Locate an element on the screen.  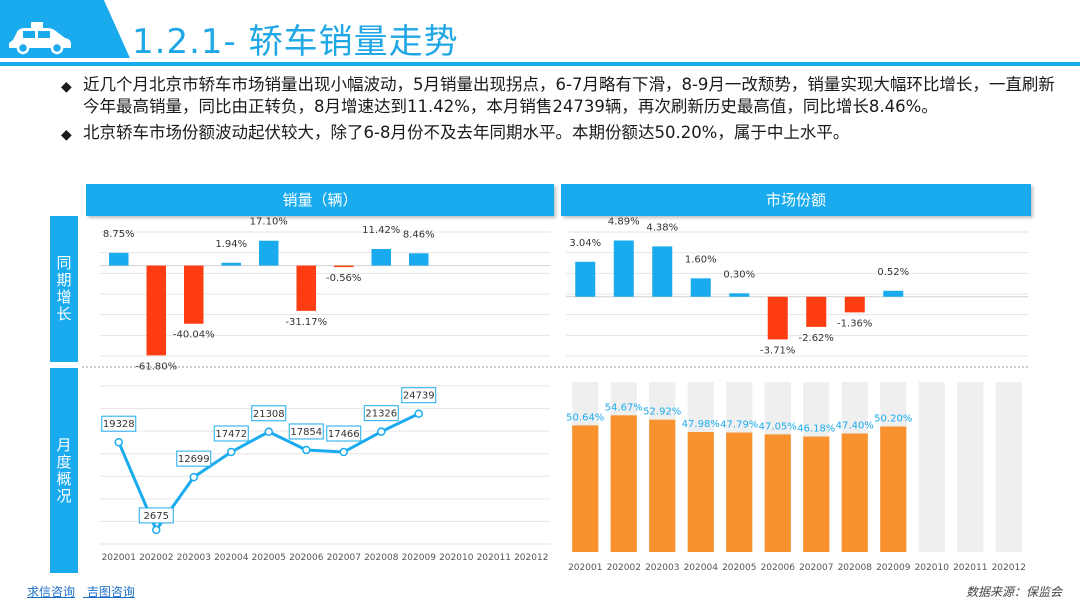
sales-month-data-label: 21308 is located at coordinates (269, 414).